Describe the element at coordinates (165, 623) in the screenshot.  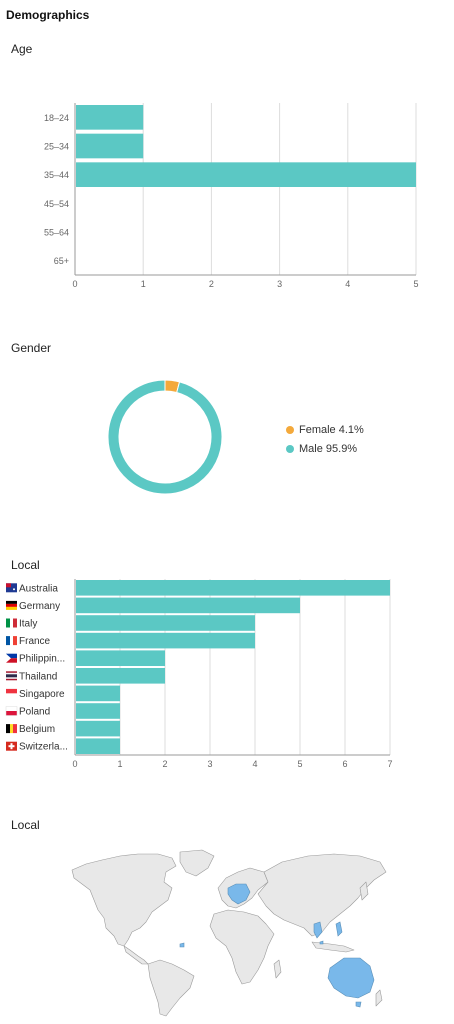
I see `bar-italy` at that location.